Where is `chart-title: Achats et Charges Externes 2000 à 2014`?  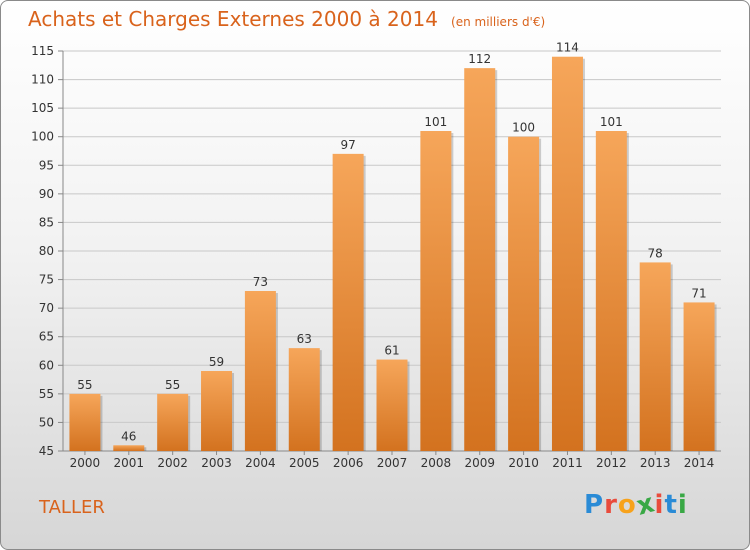
chart-title: Achats et Charges Externes 2000 à 2014 is located at coordinates (233, 19).